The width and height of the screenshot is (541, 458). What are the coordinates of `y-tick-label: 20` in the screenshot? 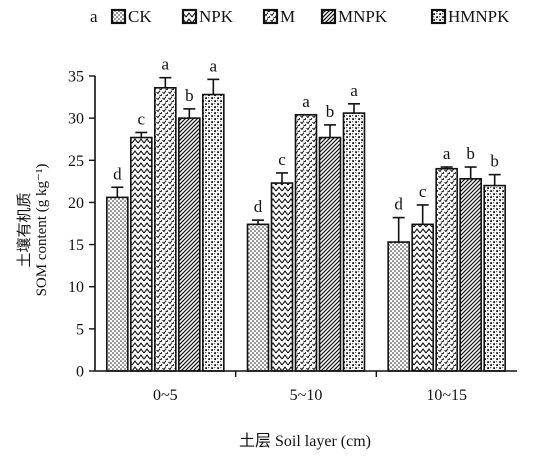 It's located at (76, 203).